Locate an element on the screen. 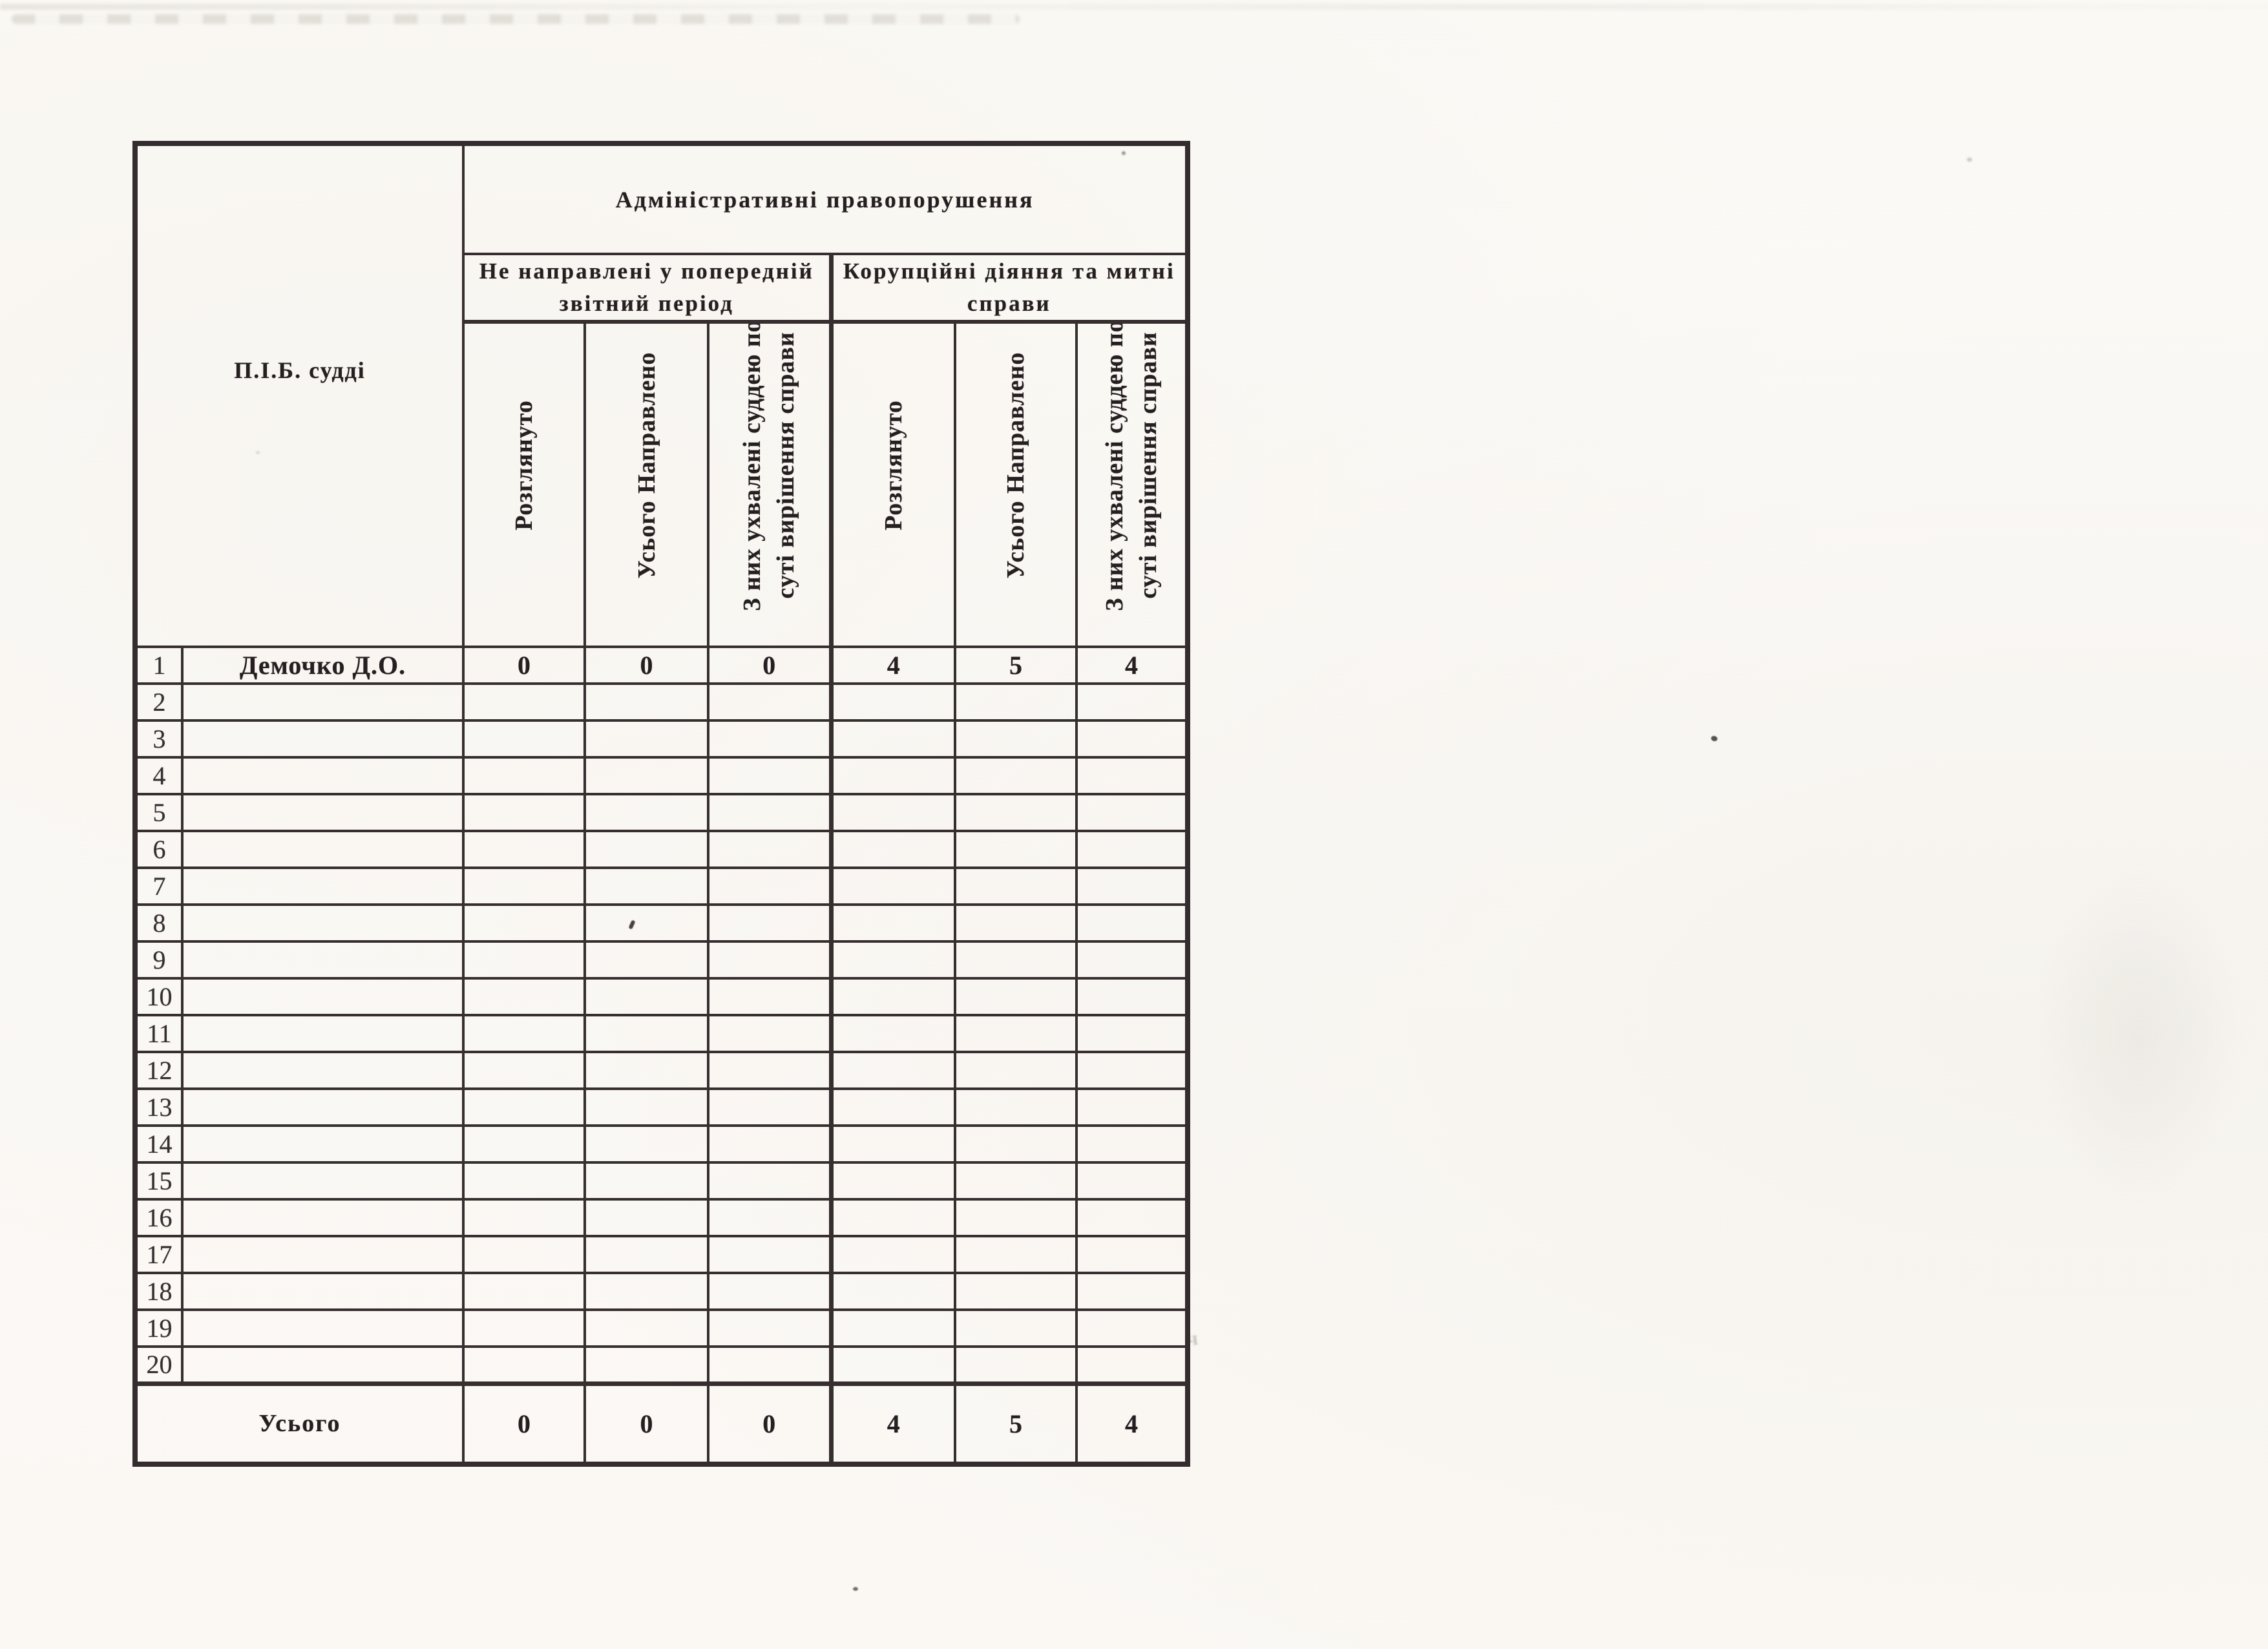 This screenshot has height=1649, width=2268. row-number-cell: 10 is located at coordinates (159, 997).